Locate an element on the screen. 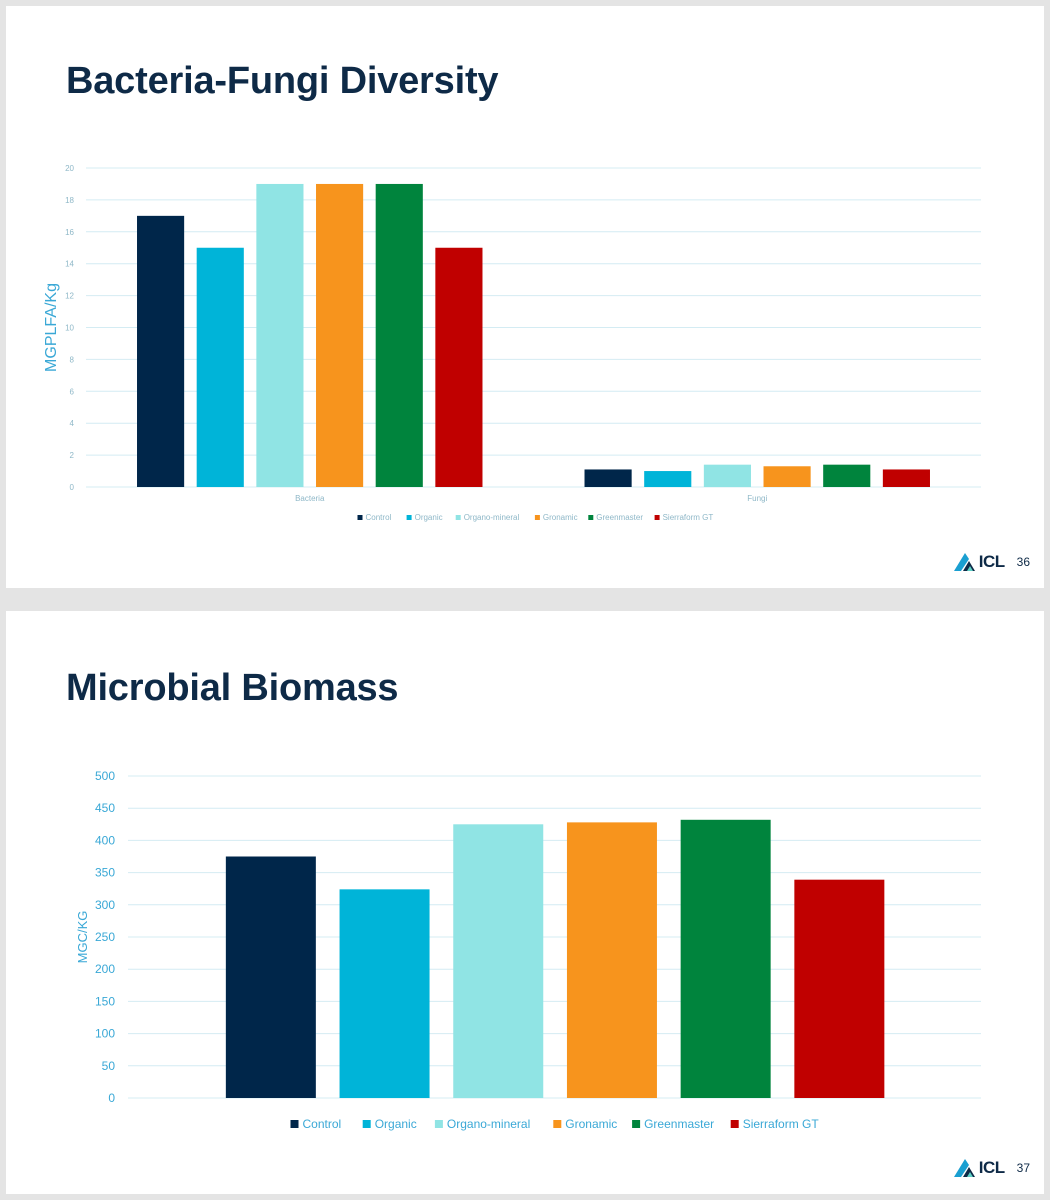  y-tick-label: 100 is located at coordinates (105, 1034).